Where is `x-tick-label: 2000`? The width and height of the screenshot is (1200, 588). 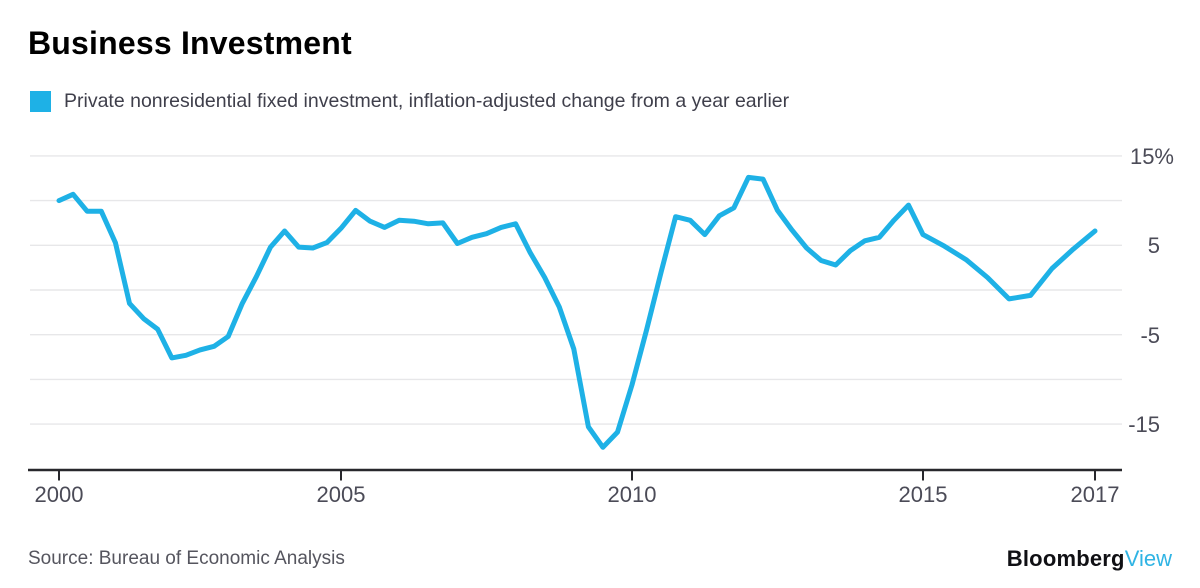
x-tick-label: 2000 is located at coordinates (59, 494).